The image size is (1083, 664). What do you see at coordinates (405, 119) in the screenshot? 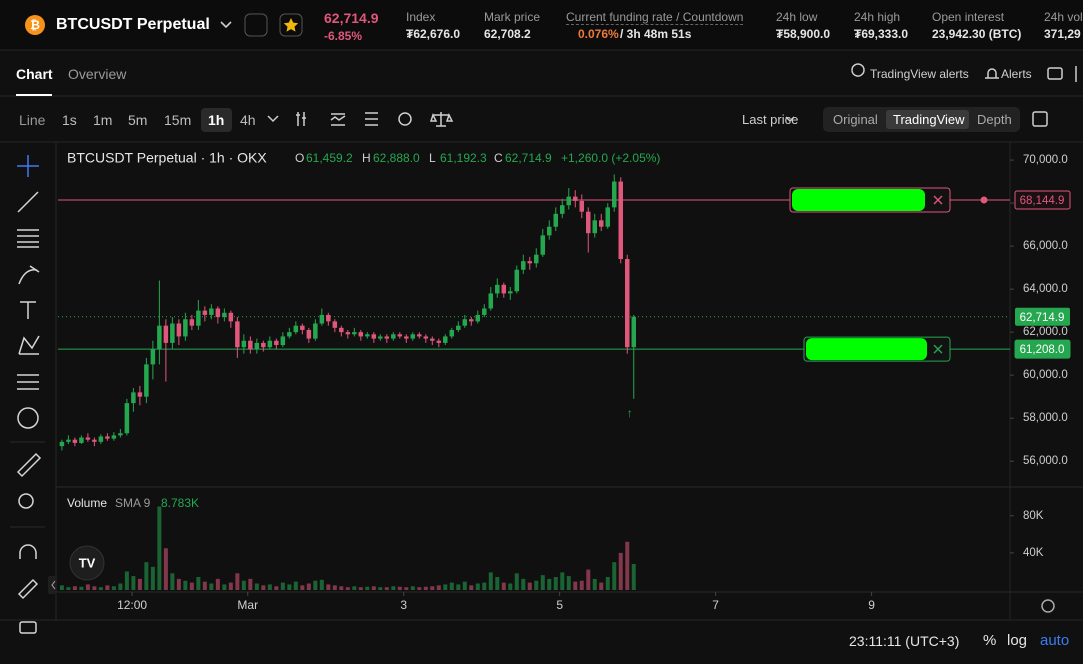
I see `settings-icon` at bounding box center [405, 119].